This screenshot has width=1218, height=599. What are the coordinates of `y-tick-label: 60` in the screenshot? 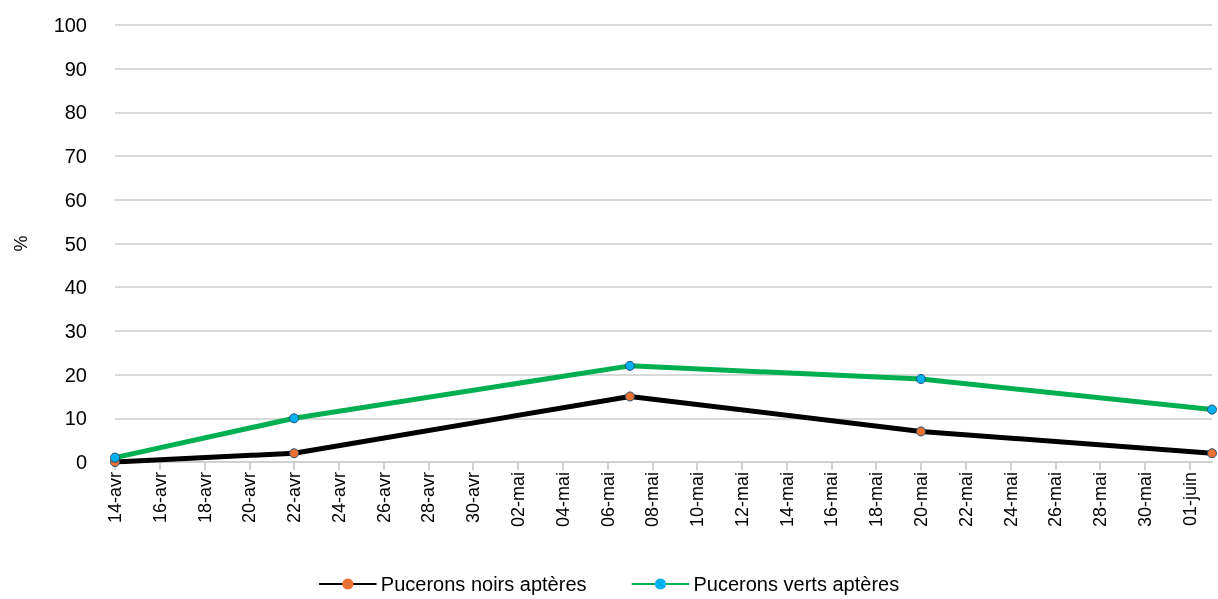 It's located at (75, 199).